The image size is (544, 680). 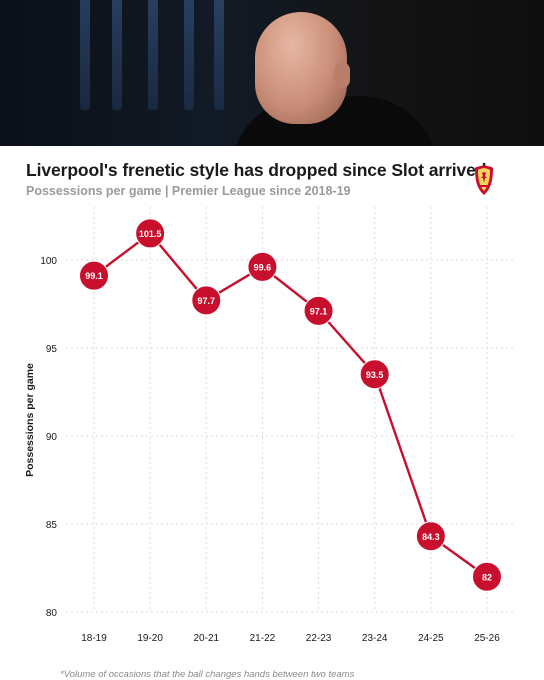 I want to click on data-point-label: 99.1, so click(x=94, y=276).